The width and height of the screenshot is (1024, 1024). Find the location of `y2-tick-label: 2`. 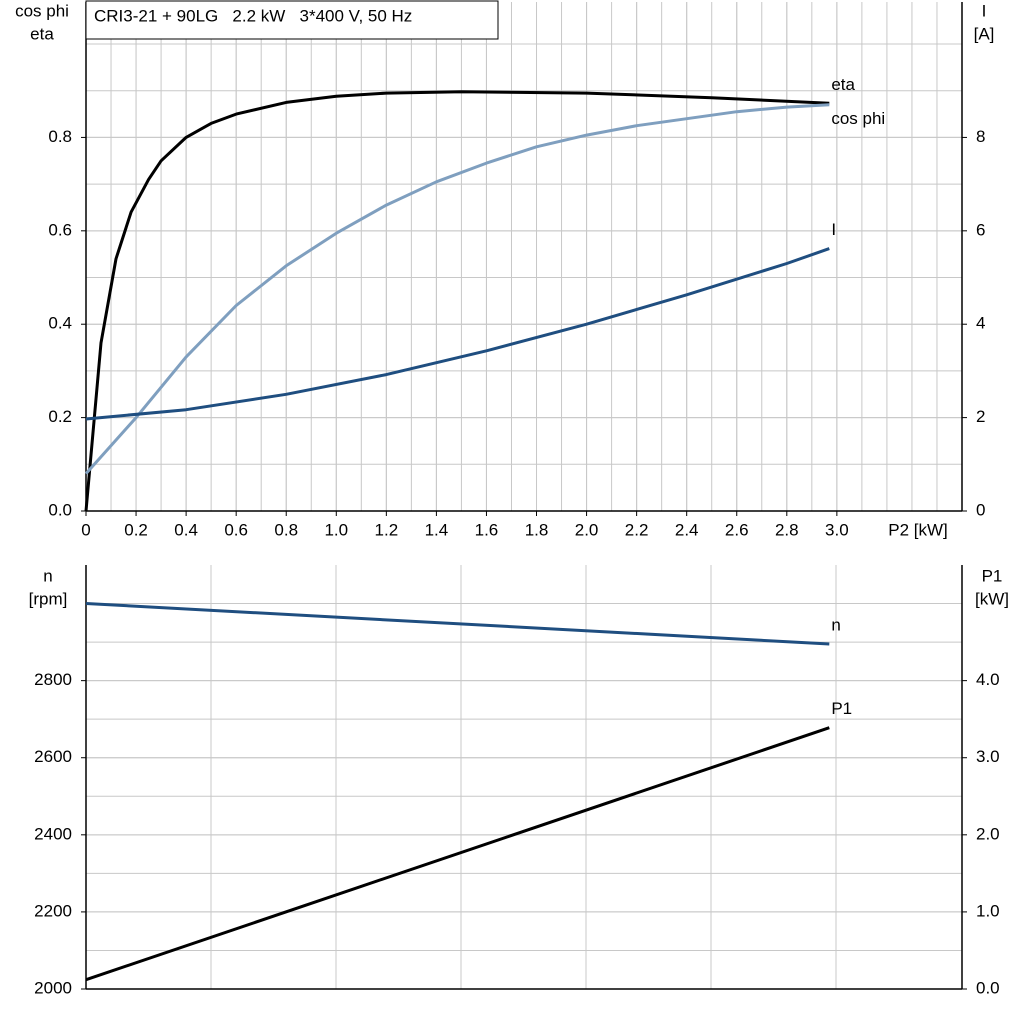

y2-tick-label: 2 is located at coordinates (980, 416).